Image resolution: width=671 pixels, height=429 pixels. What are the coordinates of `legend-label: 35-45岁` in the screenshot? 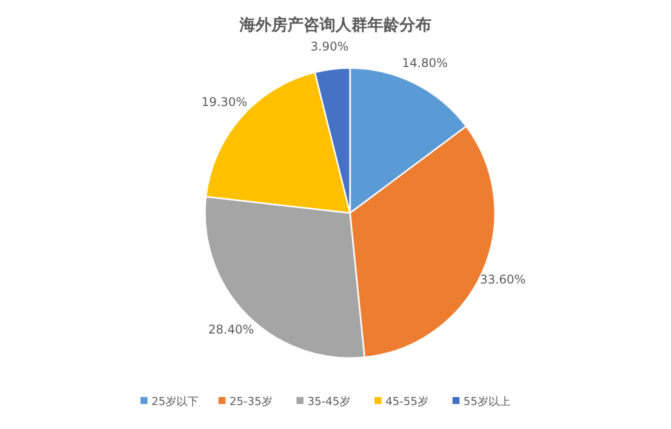 It's located at (329, 401).